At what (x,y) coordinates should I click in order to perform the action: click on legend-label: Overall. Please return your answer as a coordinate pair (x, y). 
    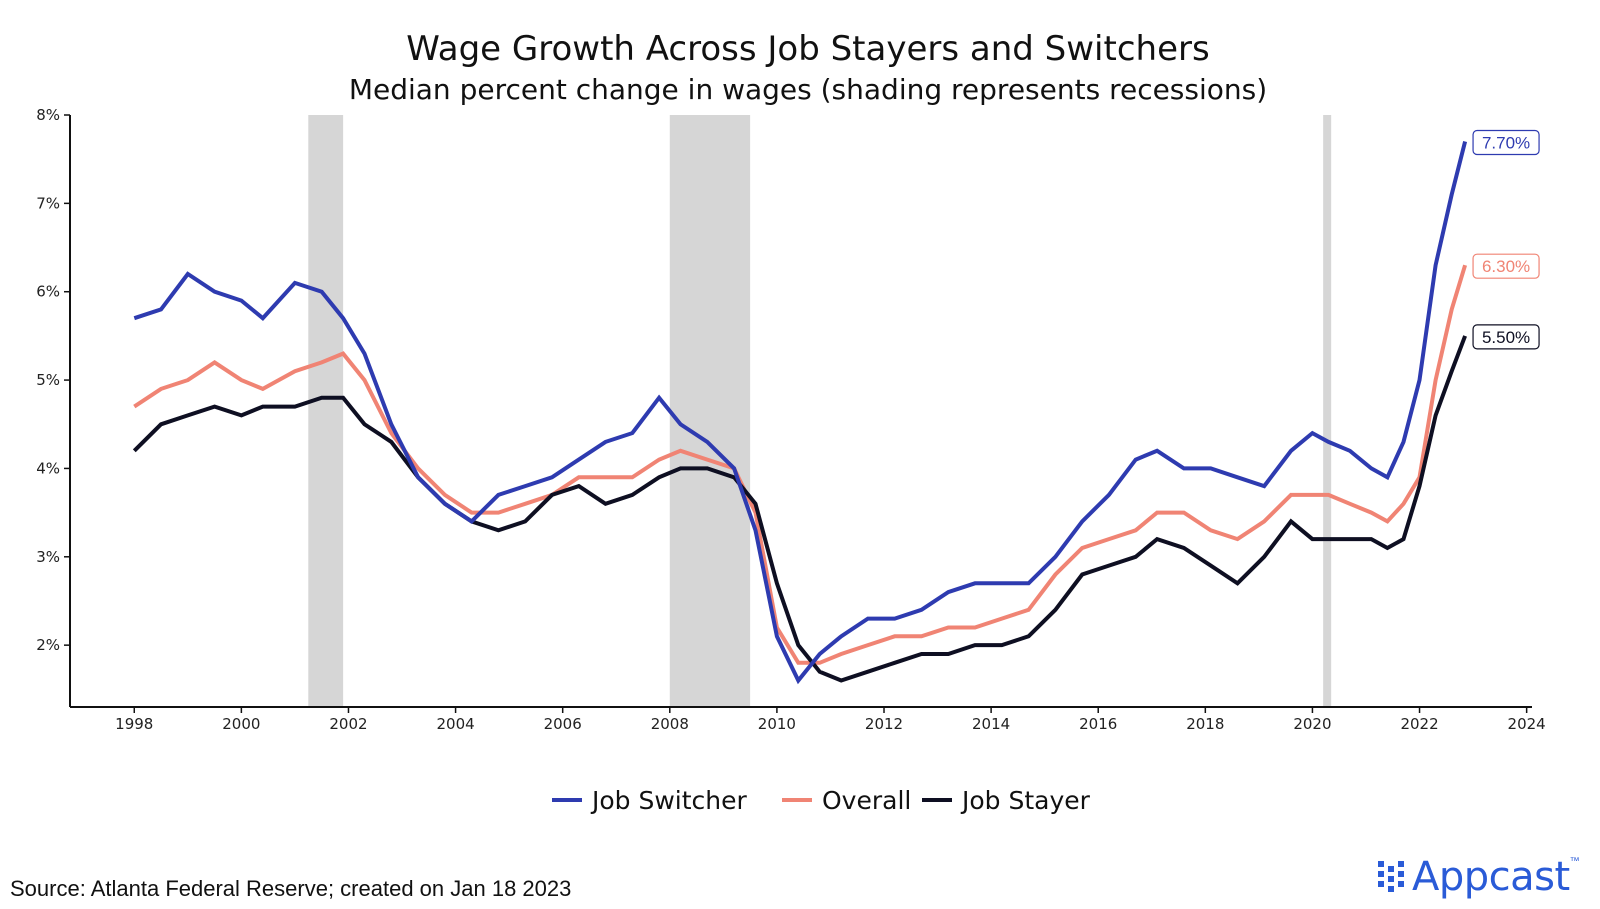
    Looking at the image, I should click on (866, 800).